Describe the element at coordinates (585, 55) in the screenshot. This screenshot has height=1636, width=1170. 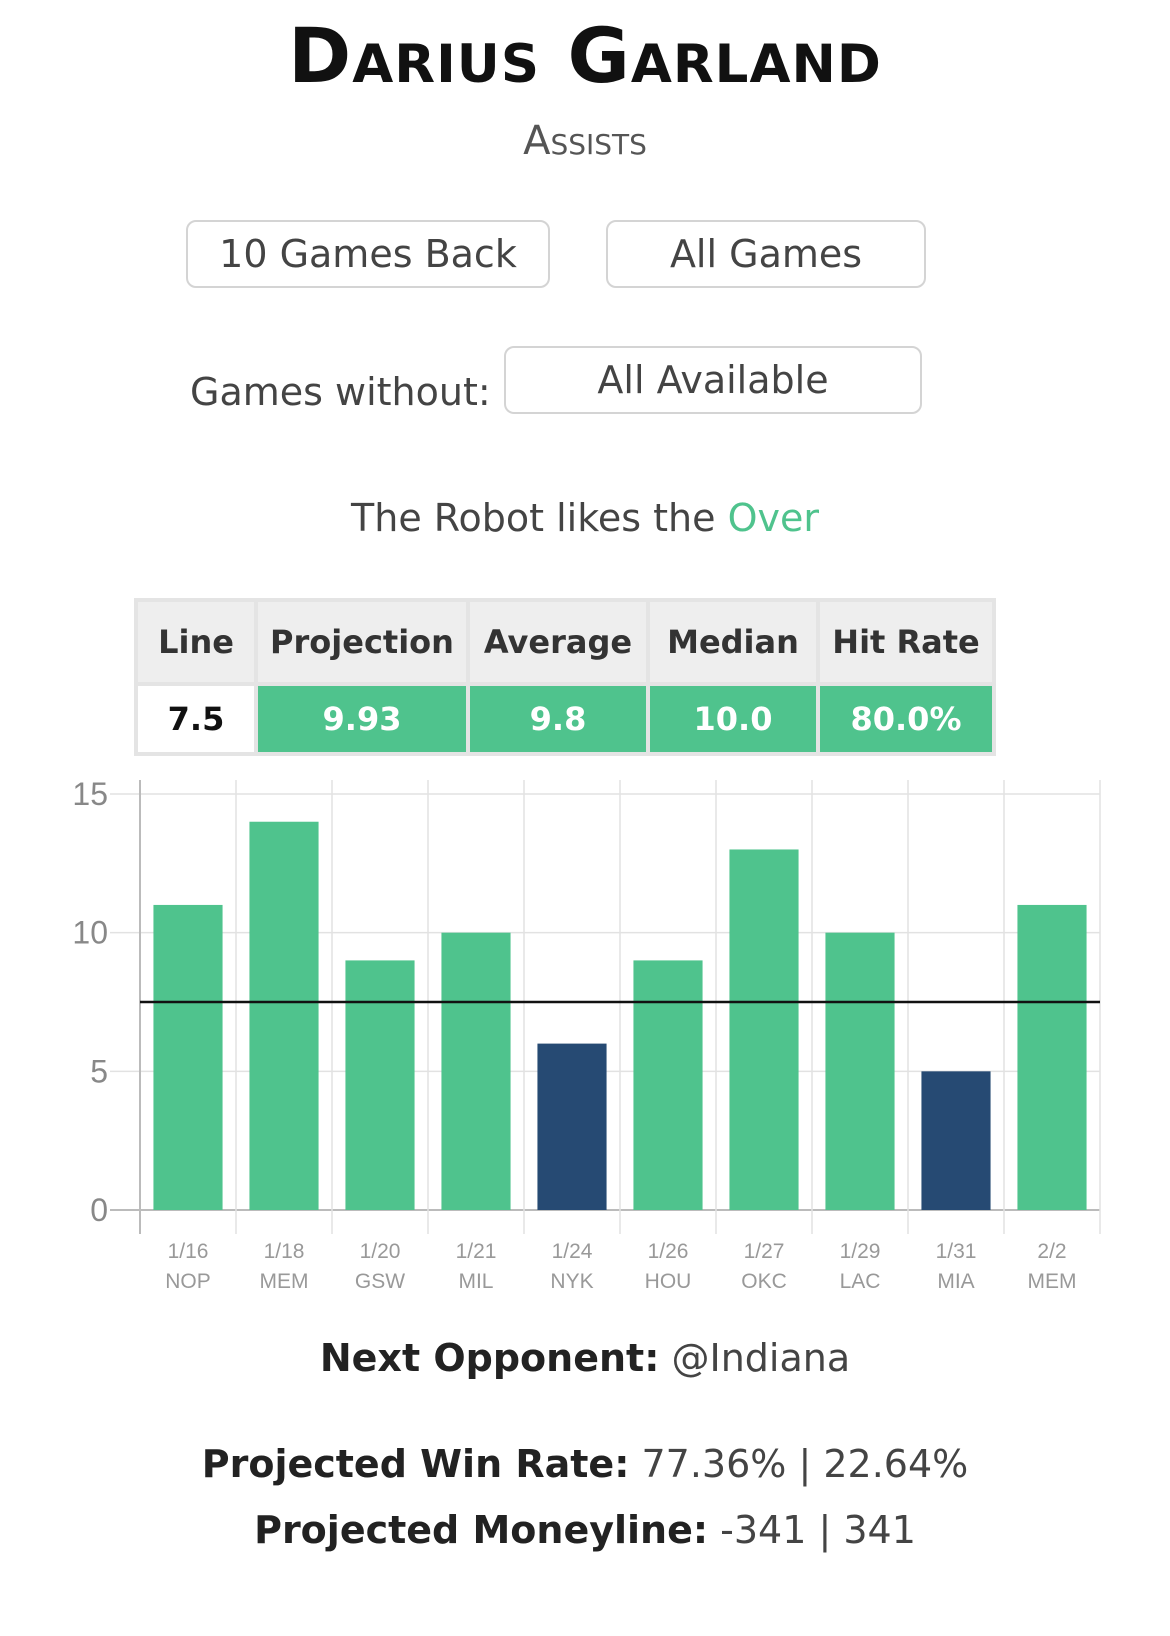
I see `player-name: Darius Garland` at that location.